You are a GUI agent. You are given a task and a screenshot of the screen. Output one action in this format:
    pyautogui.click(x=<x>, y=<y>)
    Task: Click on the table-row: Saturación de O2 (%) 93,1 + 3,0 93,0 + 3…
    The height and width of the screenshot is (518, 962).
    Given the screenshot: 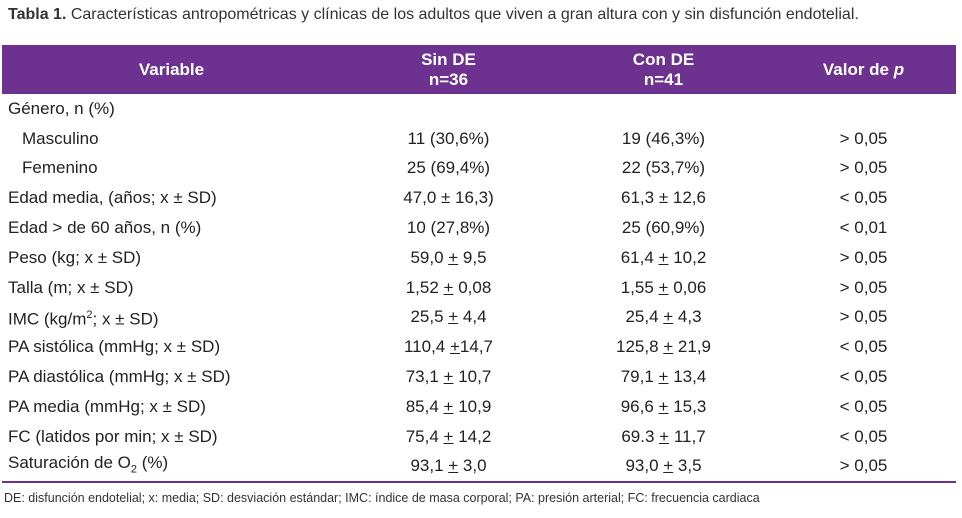 What is the action you would take?
    pyautogui.click(x=479, y=467)
    